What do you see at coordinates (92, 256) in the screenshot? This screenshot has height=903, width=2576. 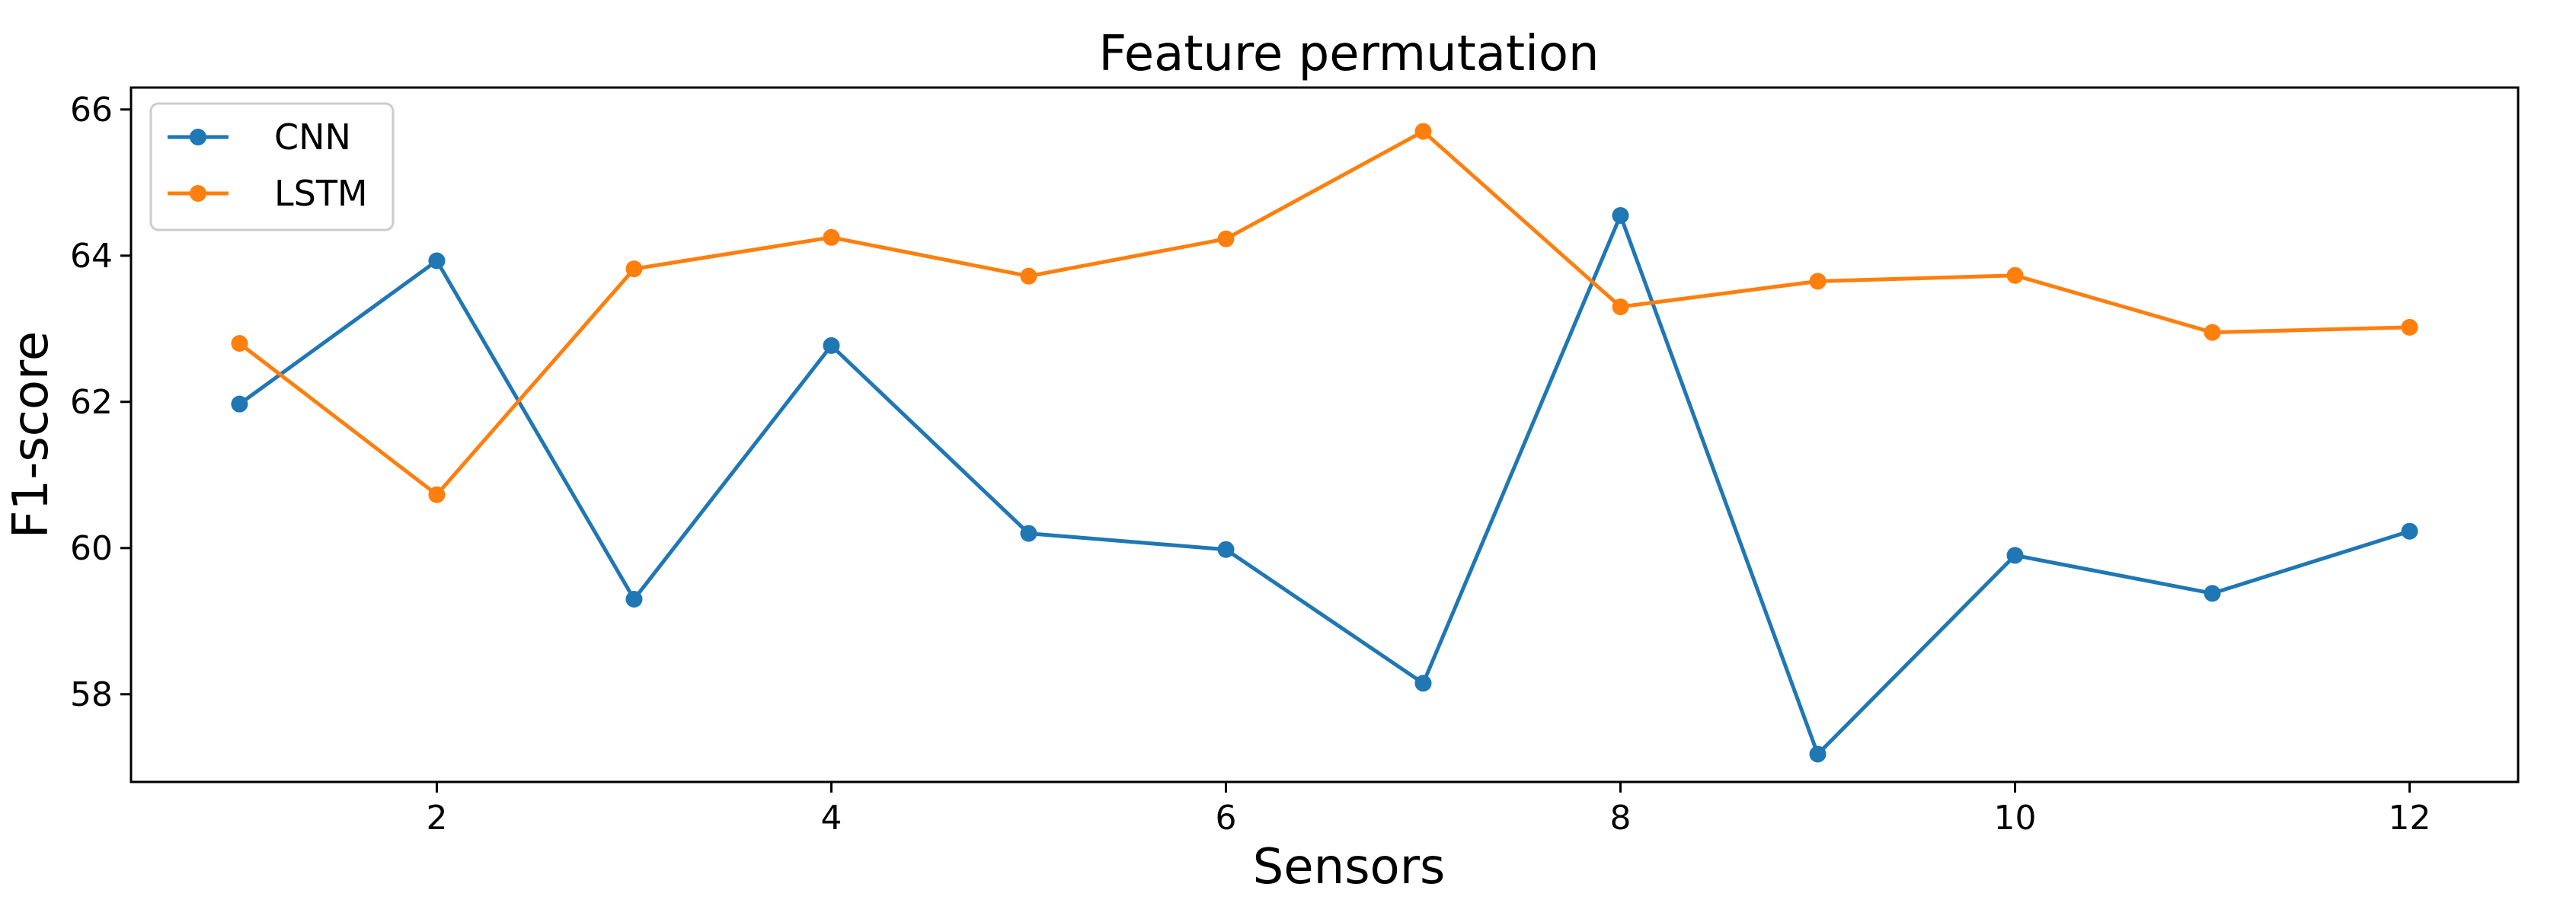 I see `y-tick-label: 64` at bounding box center [92, 256].